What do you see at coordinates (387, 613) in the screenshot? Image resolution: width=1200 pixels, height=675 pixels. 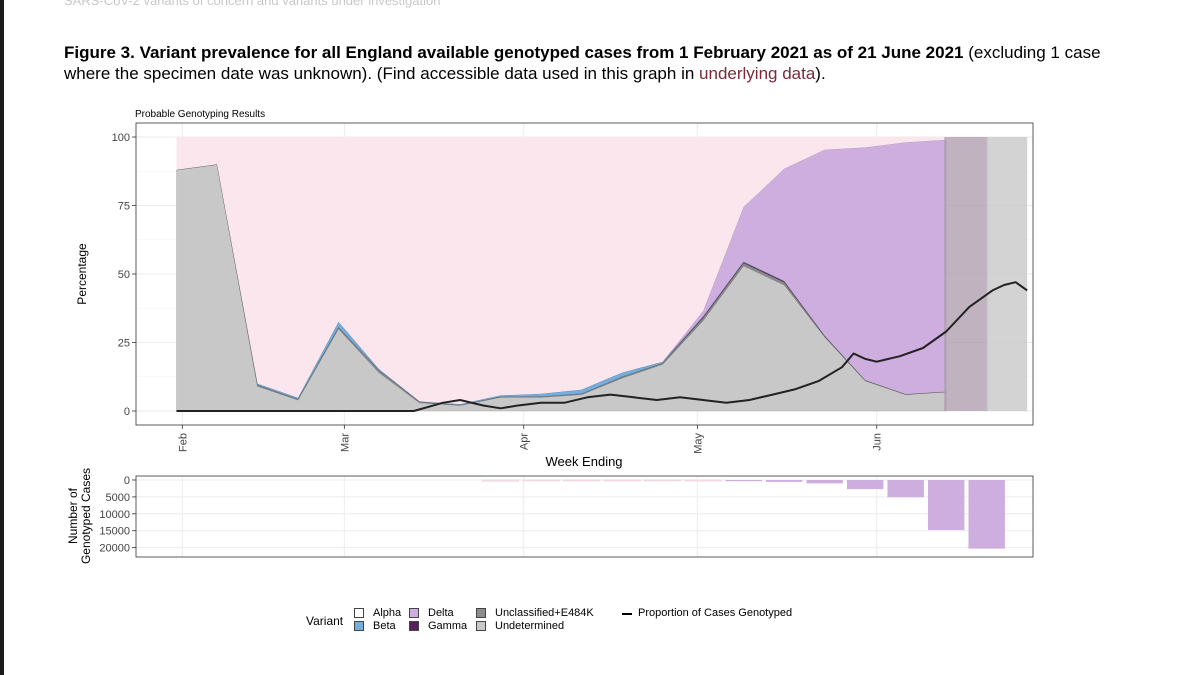 I see `legend-label-alpha: Alpha` at bounding box center [387, 613].